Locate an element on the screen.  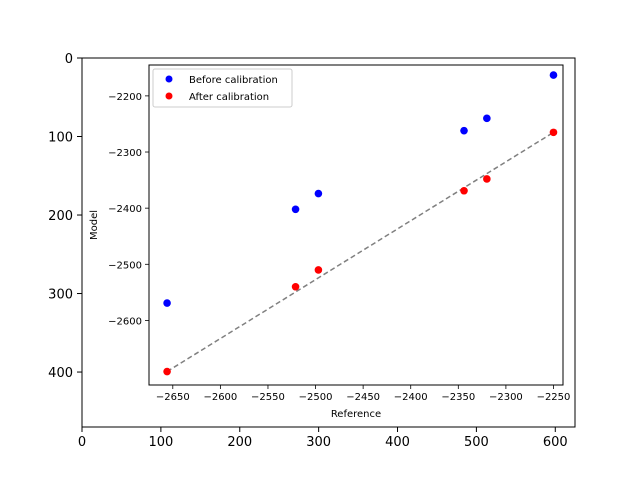
outer-y-axis: 0 100 200 300 400 is located at coordinates (65, 216).